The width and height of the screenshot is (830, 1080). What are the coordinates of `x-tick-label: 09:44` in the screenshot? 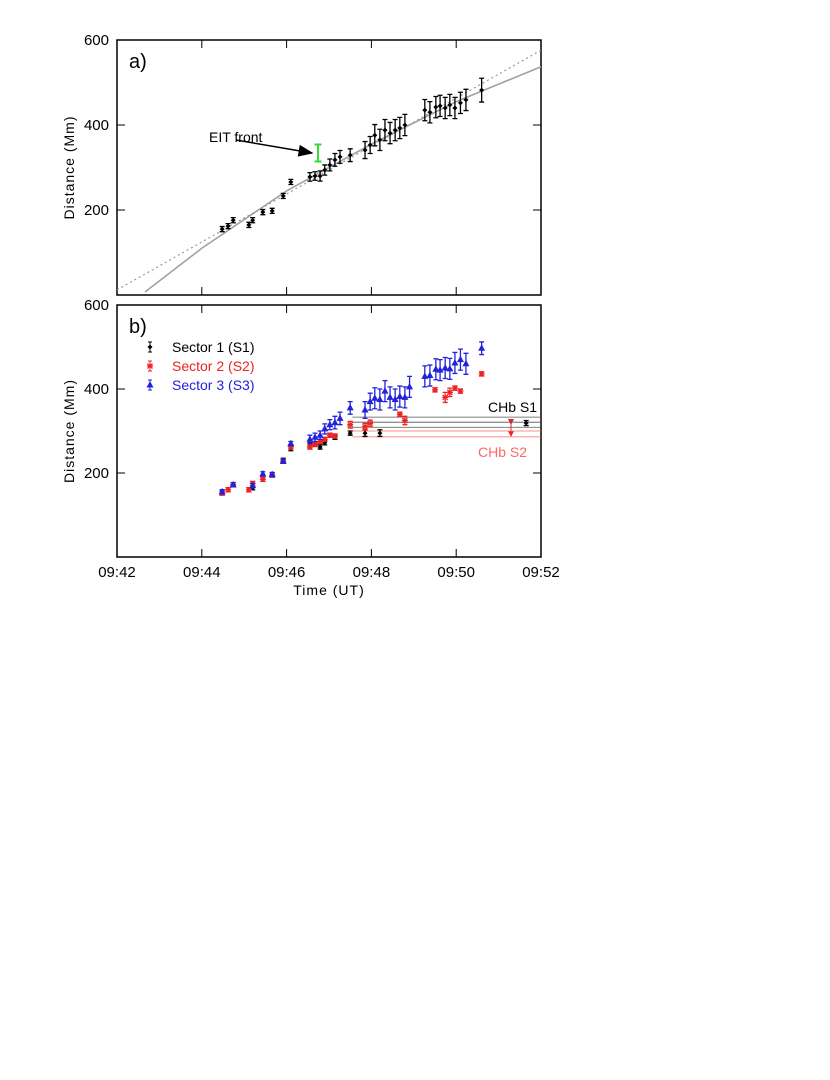 It's located at (202, 572).